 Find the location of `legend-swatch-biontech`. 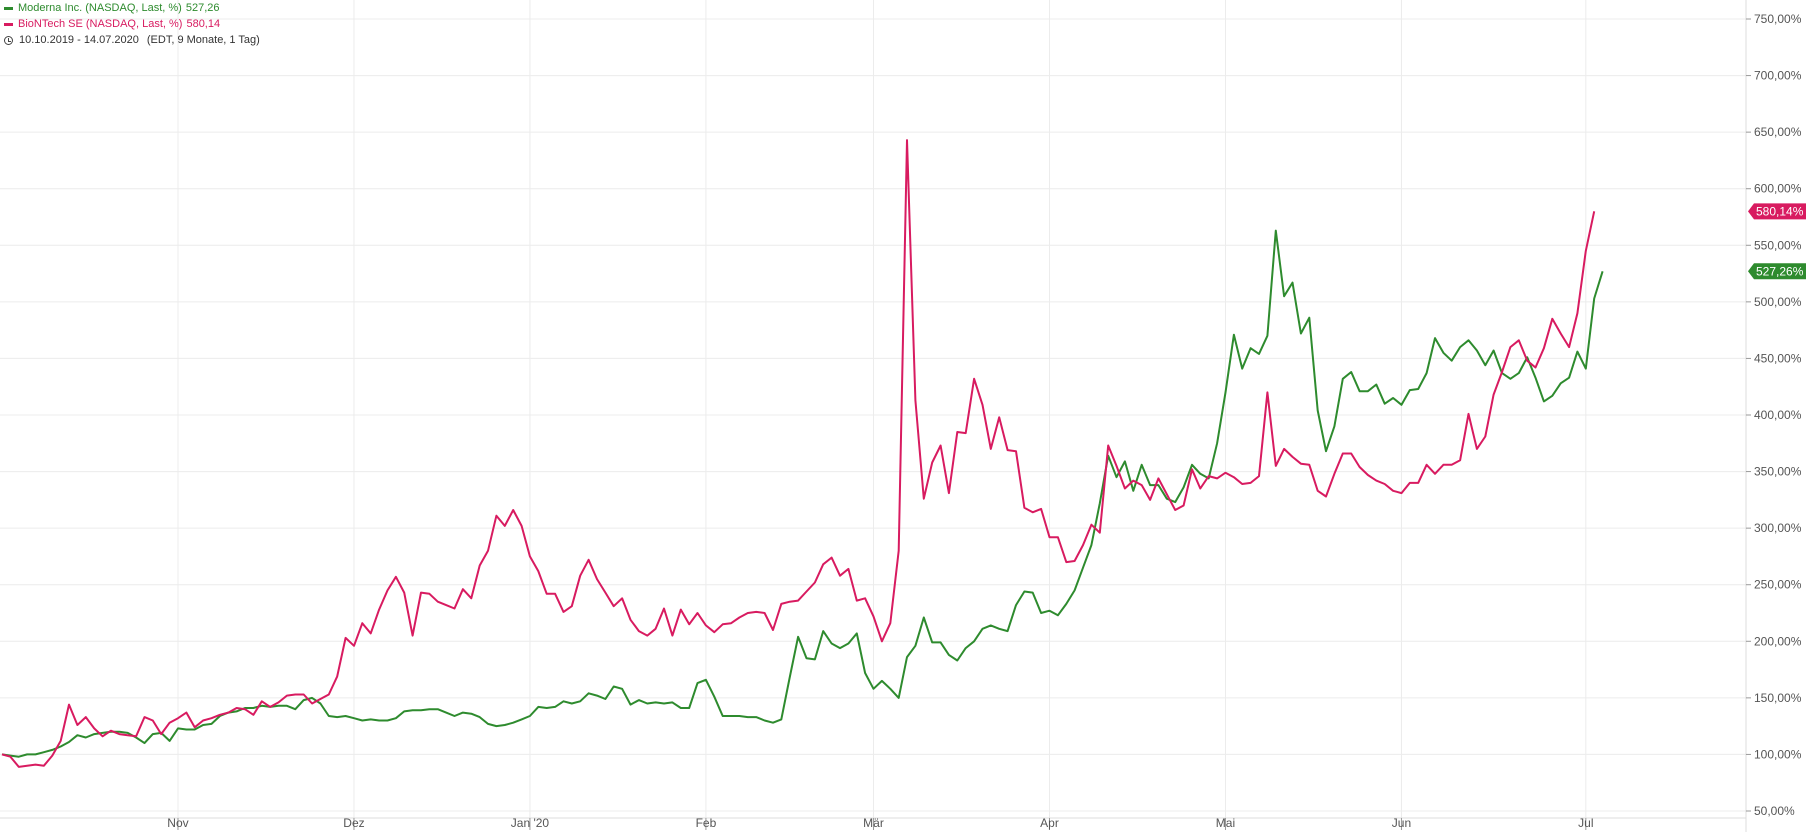

legend-swatch-biontech is located at coordinates (8, 24).